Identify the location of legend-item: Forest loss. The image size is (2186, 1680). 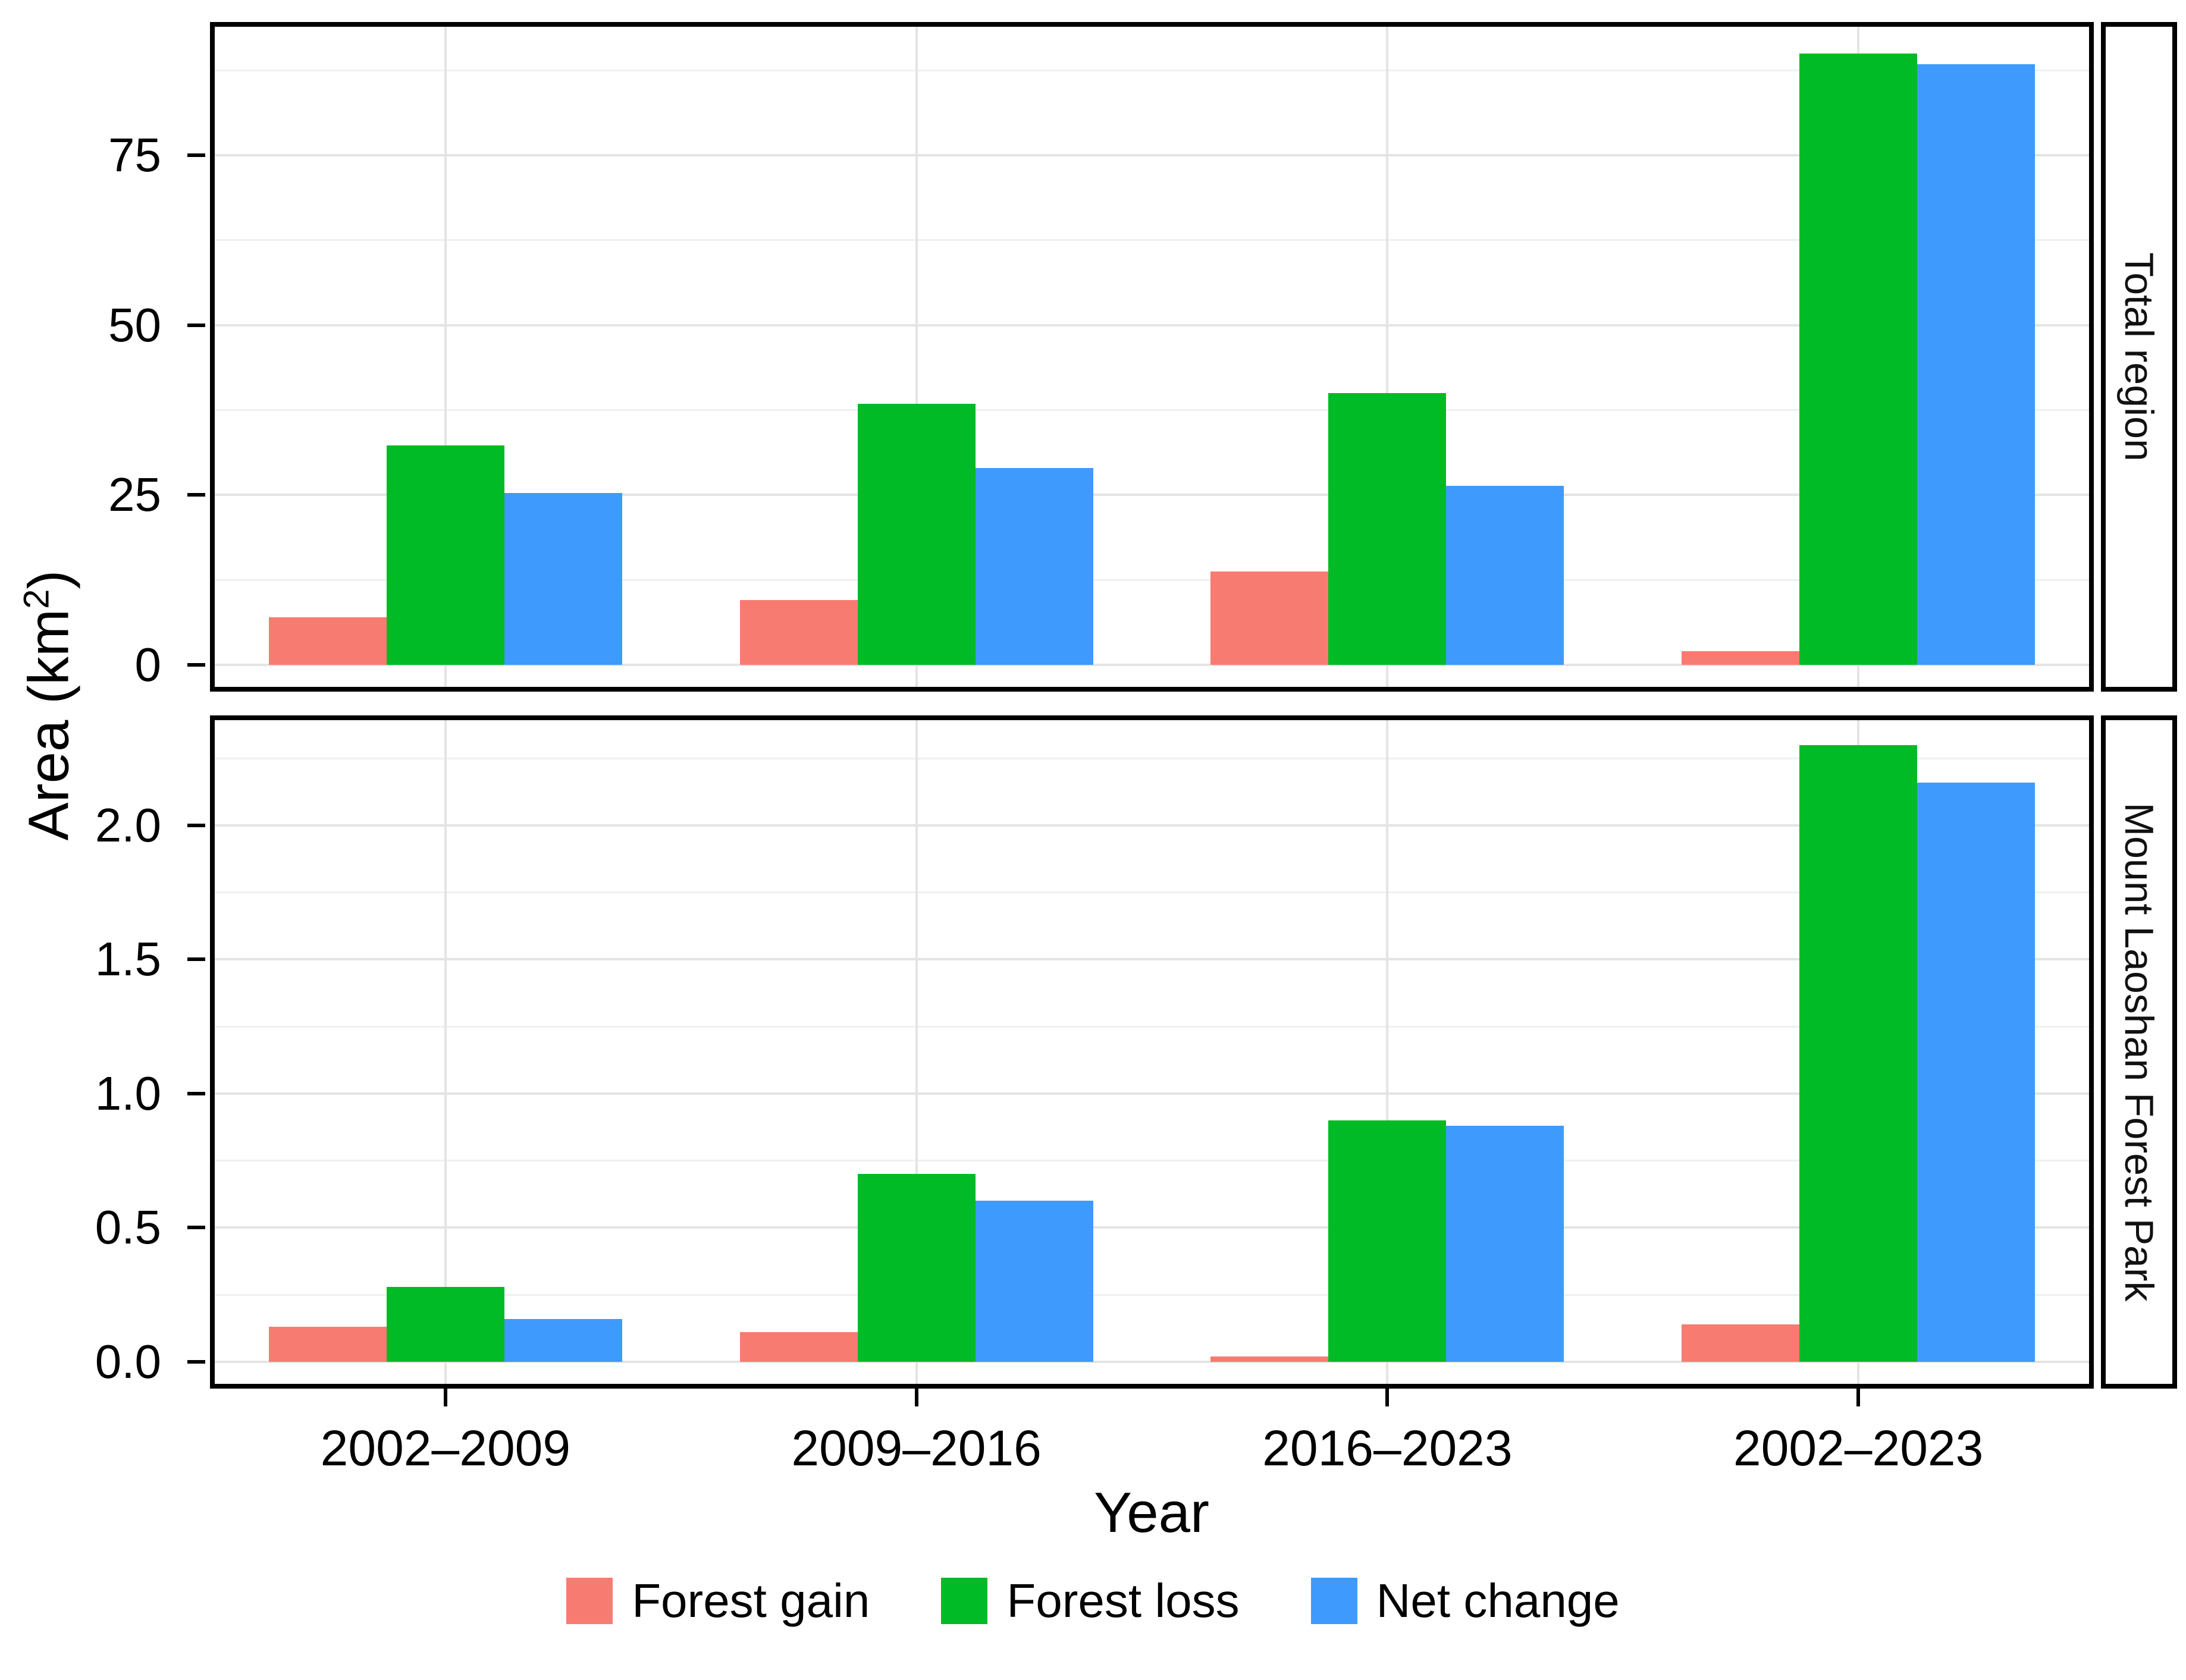
(1090, 1600).